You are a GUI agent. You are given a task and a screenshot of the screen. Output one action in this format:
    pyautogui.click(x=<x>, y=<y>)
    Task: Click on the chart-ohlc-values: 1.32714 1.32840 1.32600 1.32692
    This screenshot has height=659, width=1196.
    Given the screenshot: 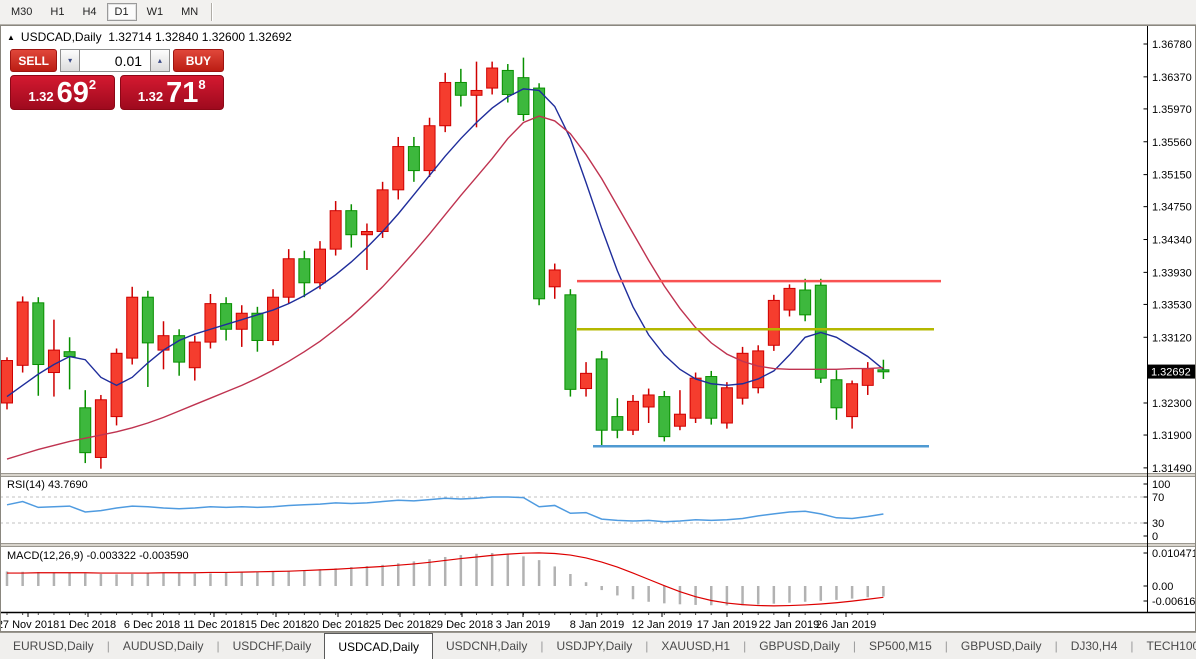 What is the action you would take?
    pyautogui.click(x=200, y=37)
    